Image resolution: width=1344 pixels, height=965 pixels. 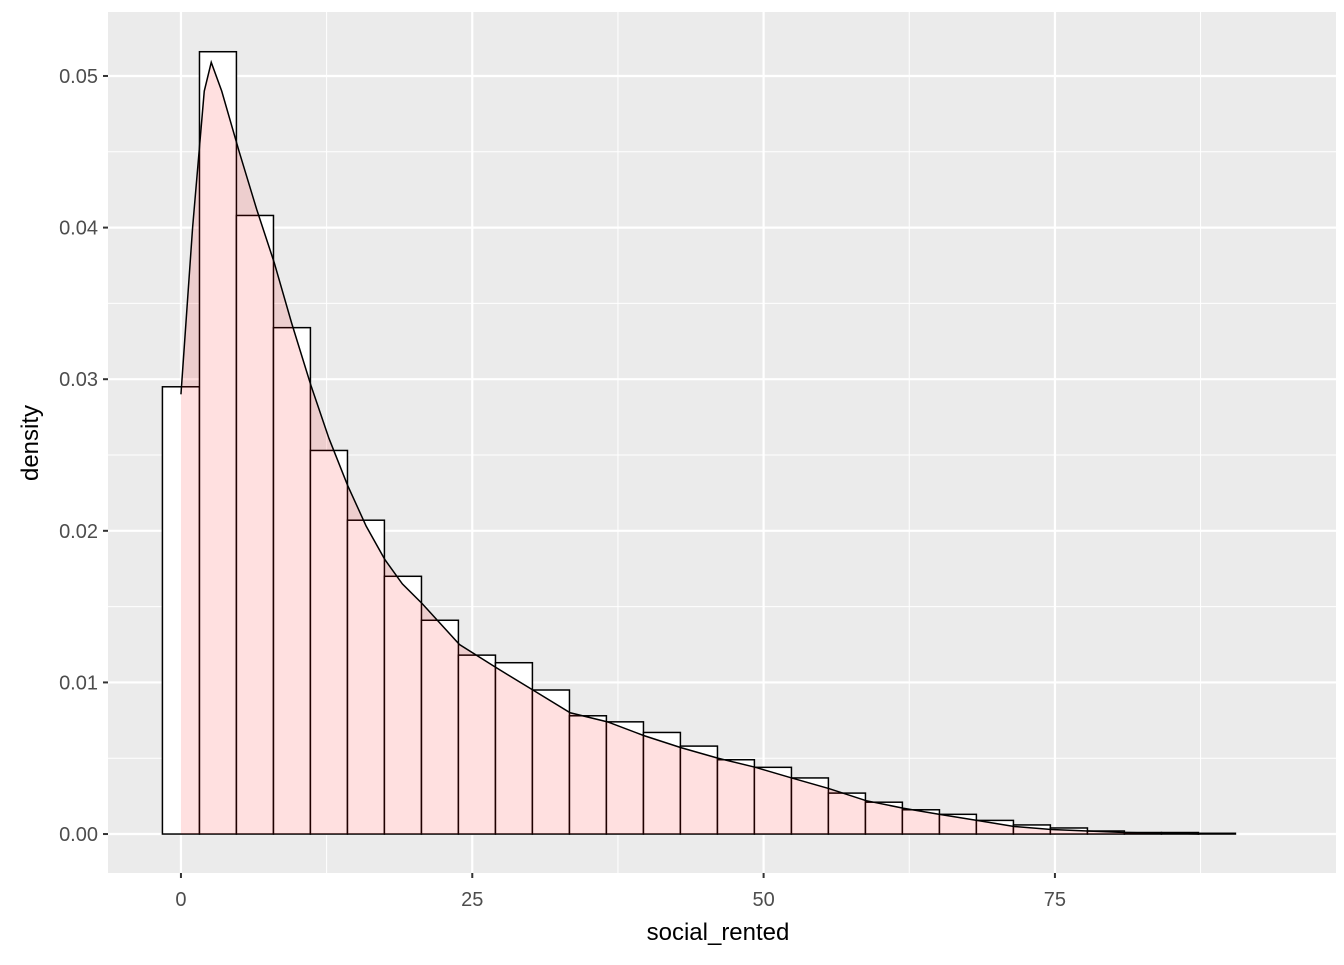 What do you see at coordinates (1055, 900) in the screenshot?
I see `x-tick-label: 75` at bounding box center [1055, 900].